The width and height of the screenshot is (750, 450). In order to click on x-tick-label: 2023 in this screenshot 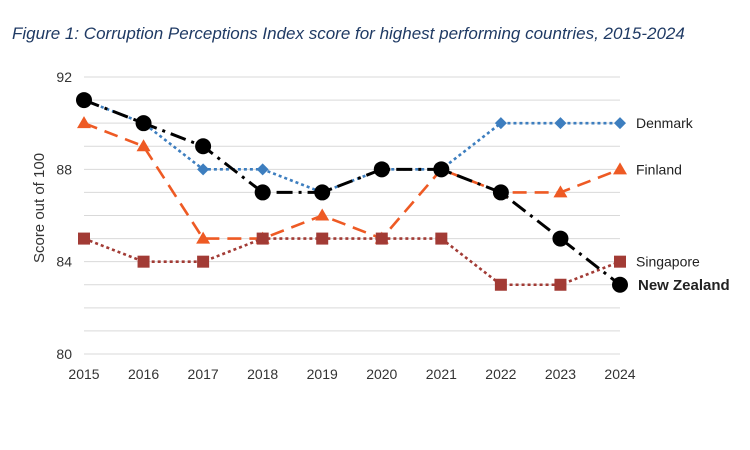, I will do `click(560, 374)`.